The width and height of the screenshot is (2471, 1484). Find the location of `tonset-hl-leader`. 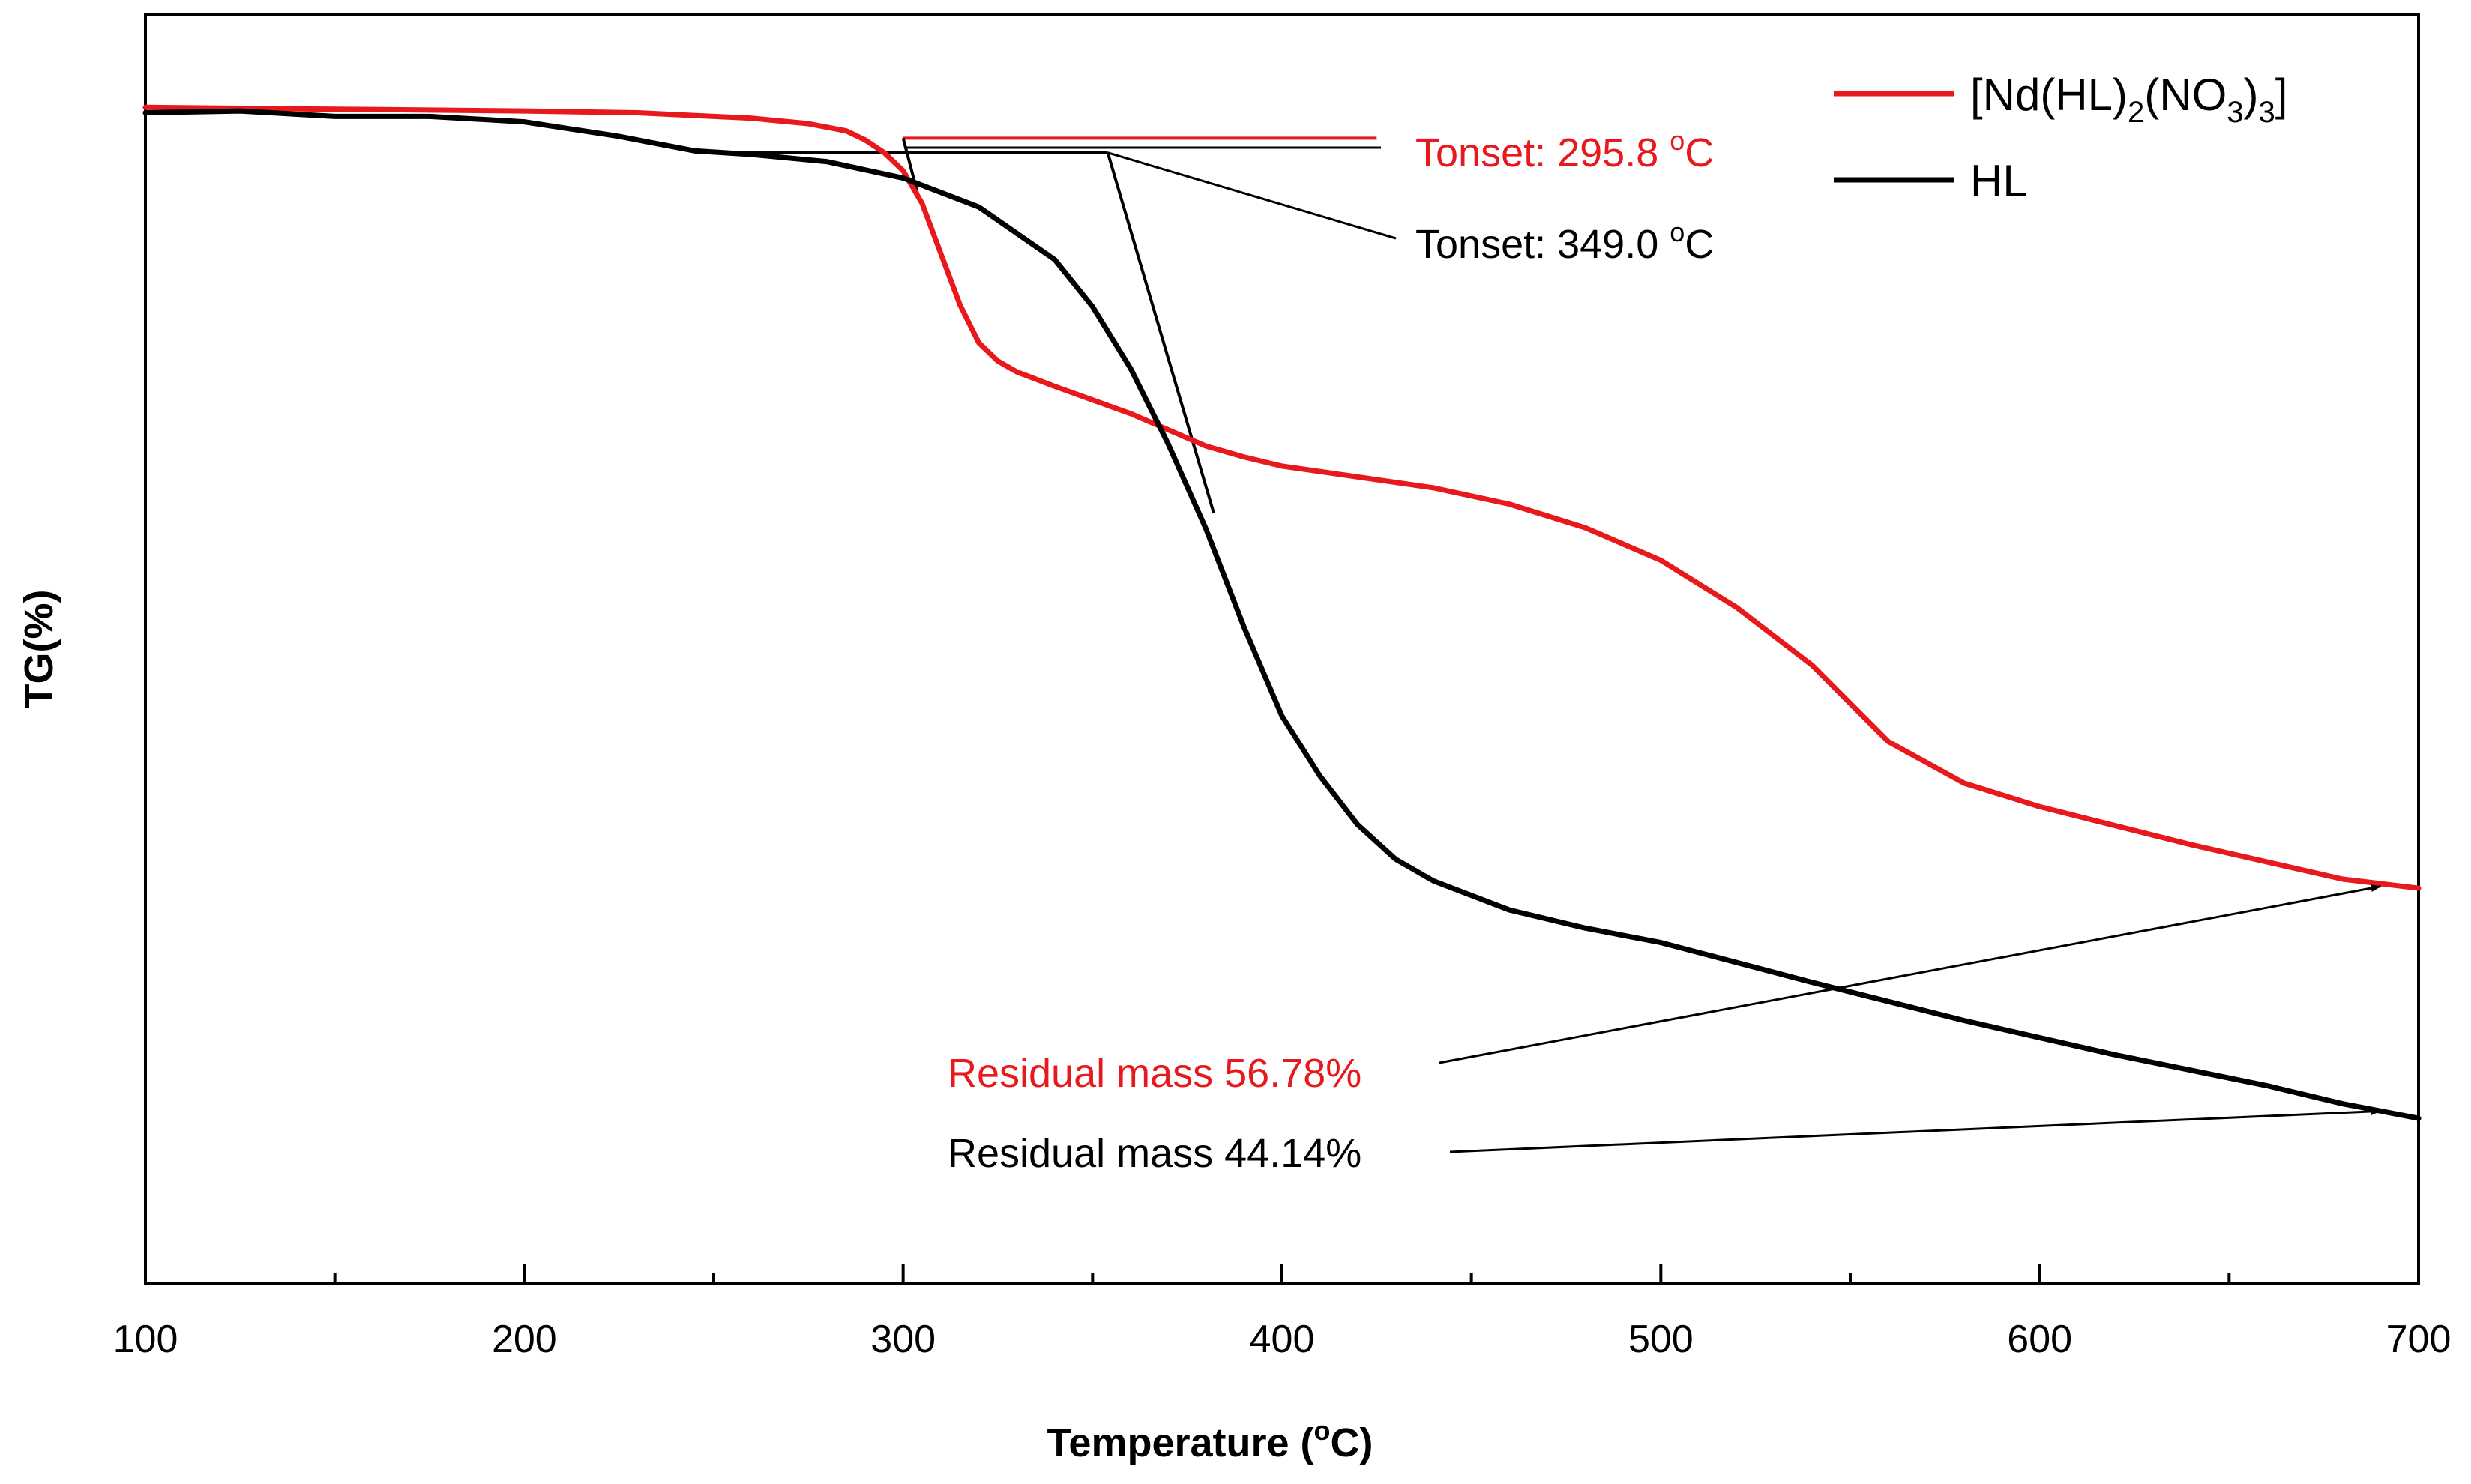

tonset-hl-leader is located at coordinates (1252, 196).